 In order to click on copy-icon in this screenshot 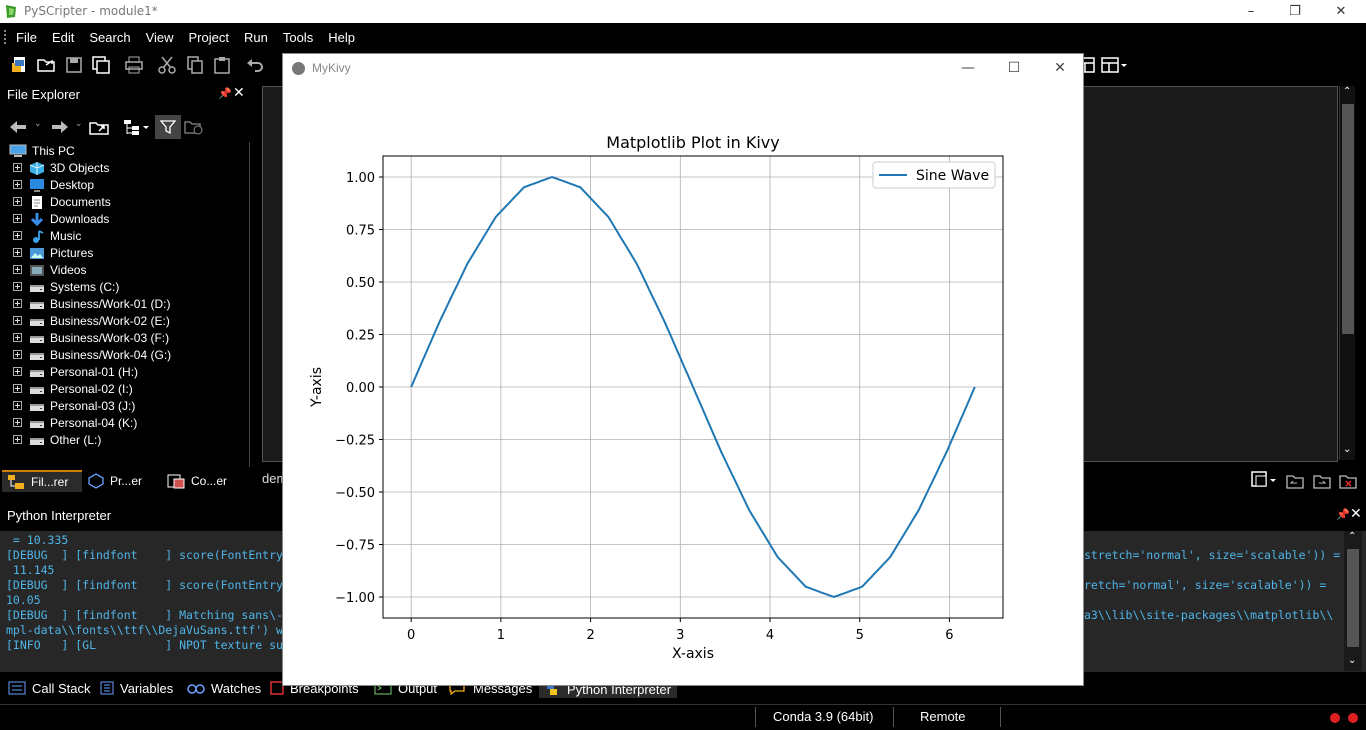, I will do `click(195, 65)`.